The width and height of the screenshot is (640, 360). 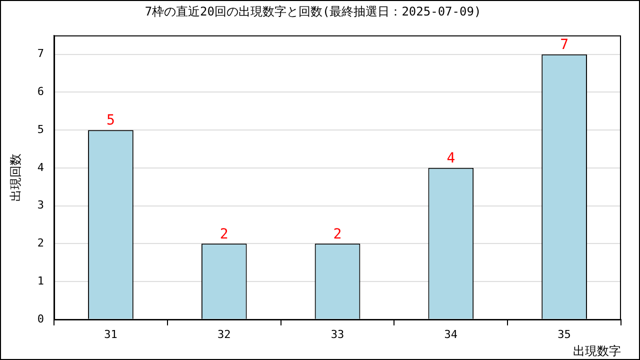 What do you see at coordinates (40, 167) in the screenshot?
I see `y-tick-label: 4` at bounding box center [40, 167].